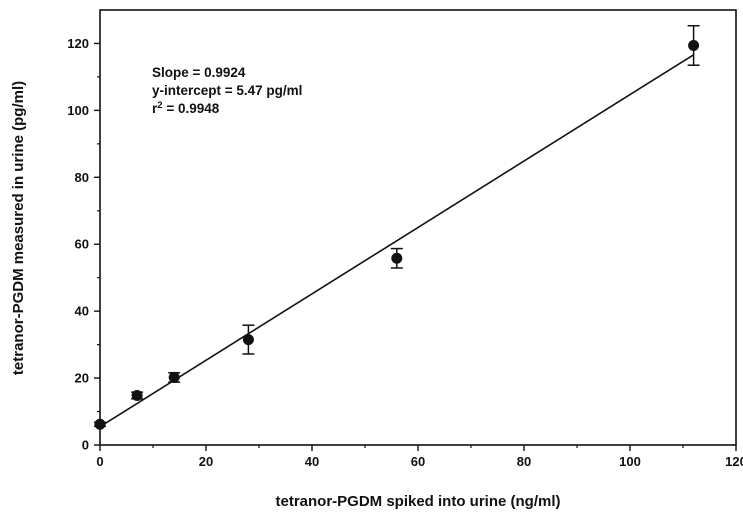 Image resolution: width=743 pixels, height=515 pixels. I want to click on x-tick-label: 100, so click(630, 461).